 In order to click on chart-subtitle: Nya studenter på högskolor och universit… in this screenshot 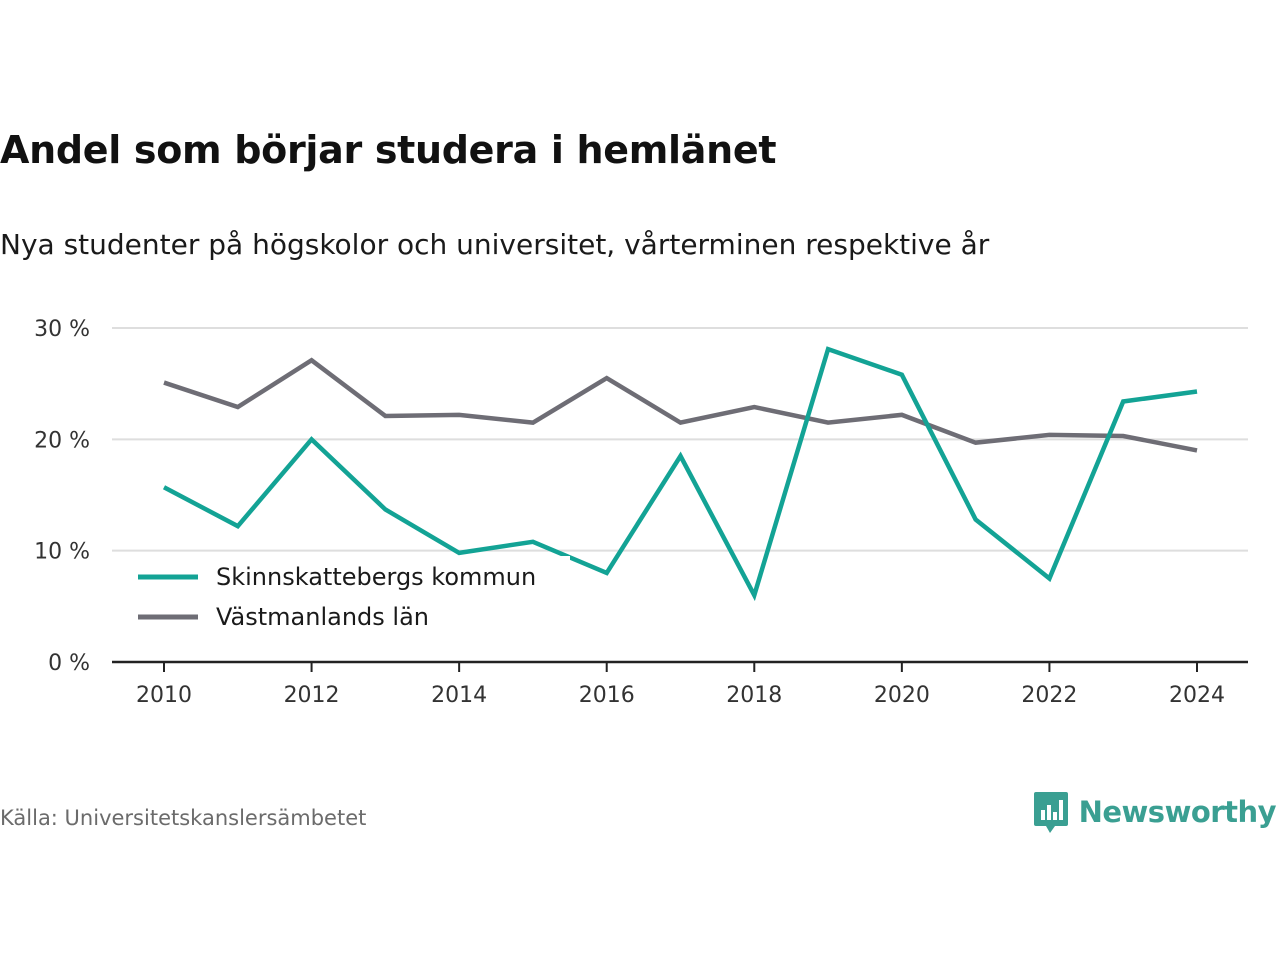, I will do `click(495, 244)`.